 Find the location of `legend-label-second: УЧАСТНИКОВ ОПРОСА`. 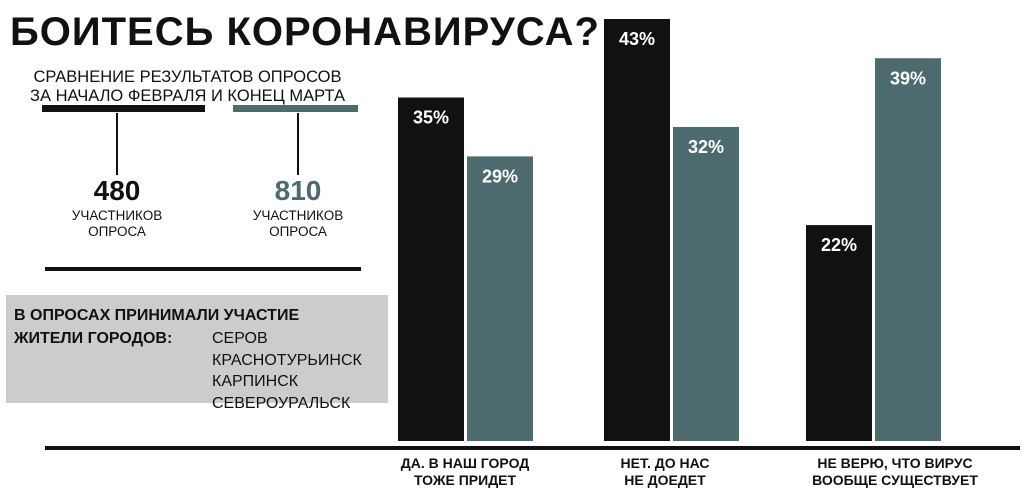

legend-label-second: УЧАСТНИКОВ ОПРОСА is located at coordinates (298, 224).